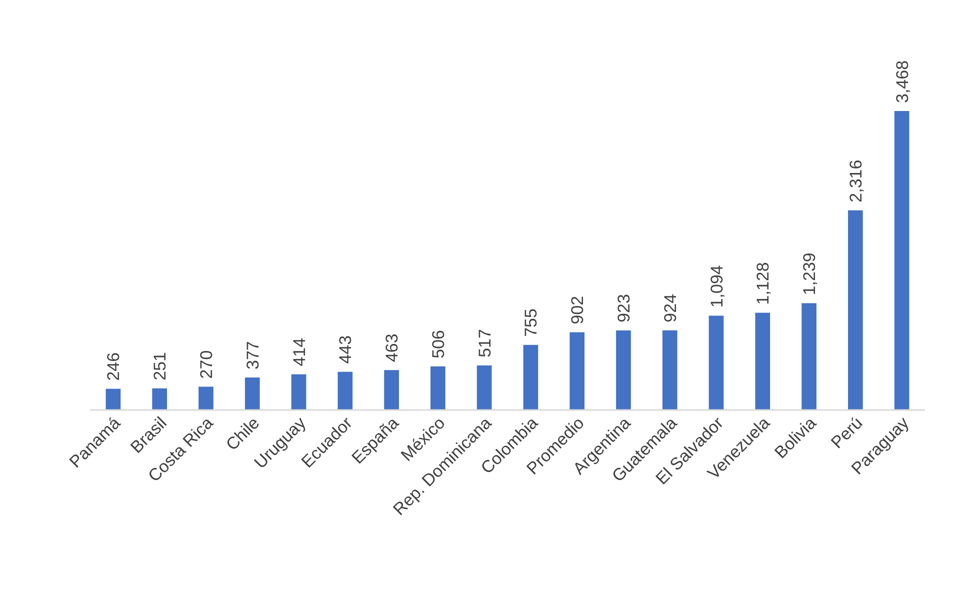 The width and height of the screenshot is (953, 596). I want to click on data-label: 1,128, so click(763, 283).